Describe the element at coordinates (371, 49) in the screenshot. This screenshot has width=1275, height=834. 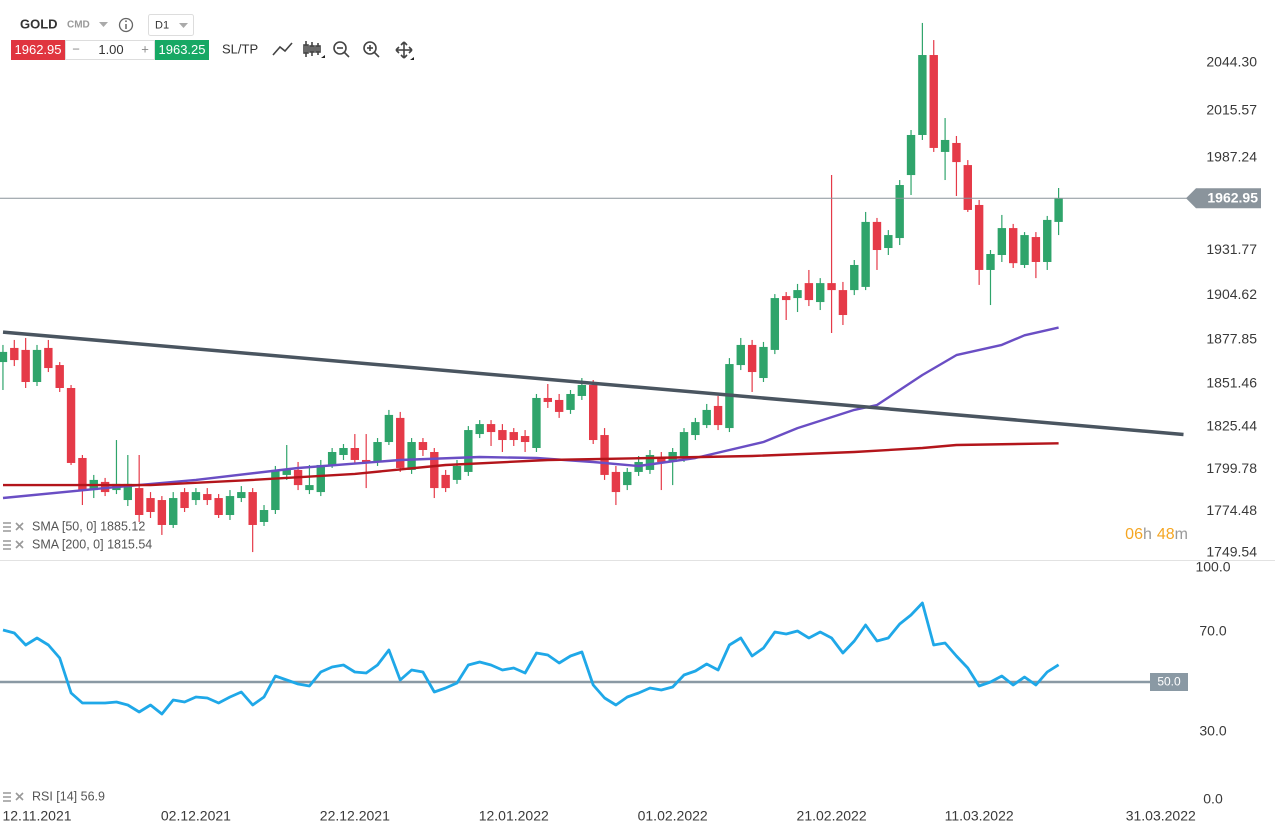
I see `zoom-in-icon` at that location.